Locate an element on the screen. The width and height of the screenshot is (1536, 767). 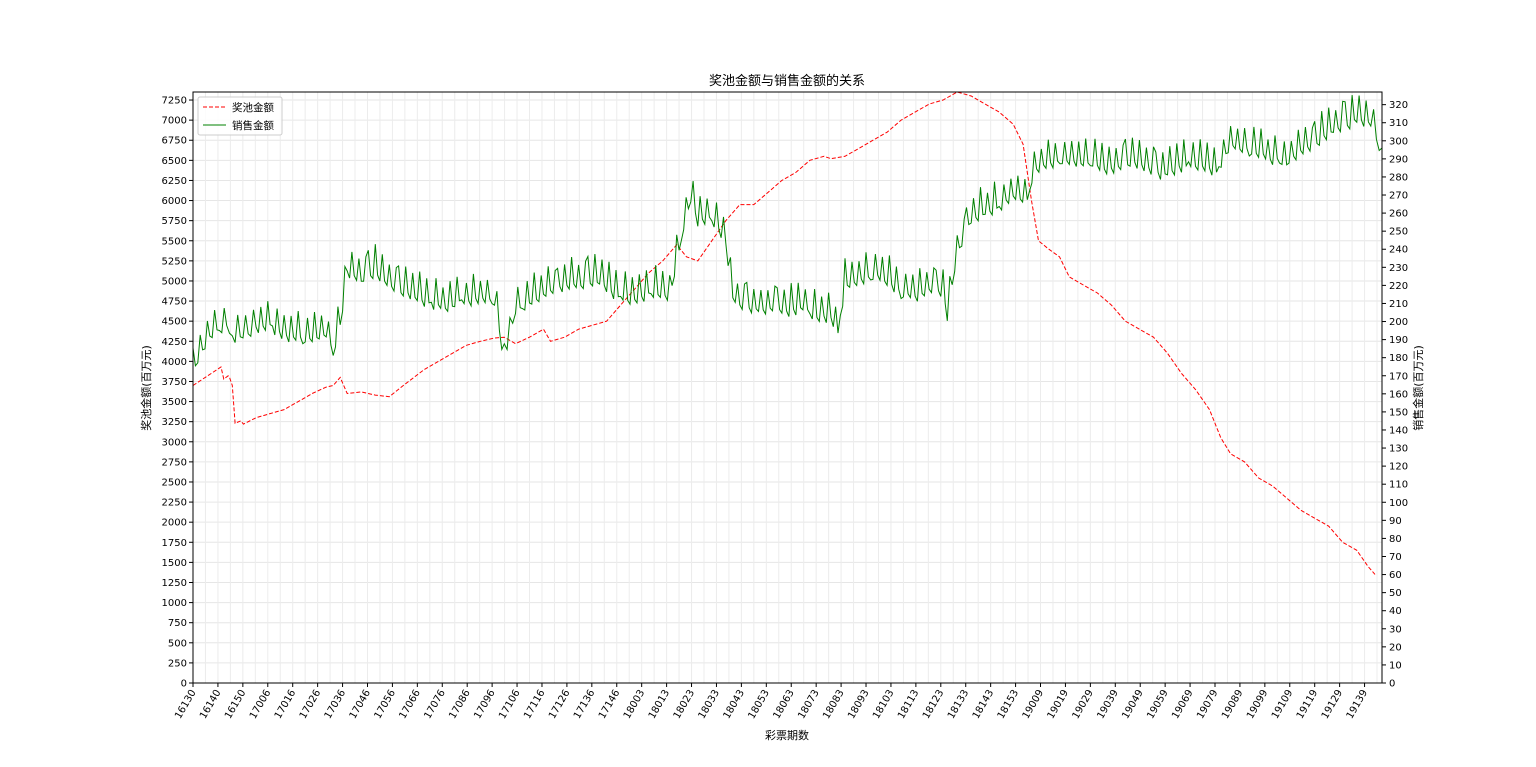
right-tick-label: 100 is located at coordinates (1398, 503).